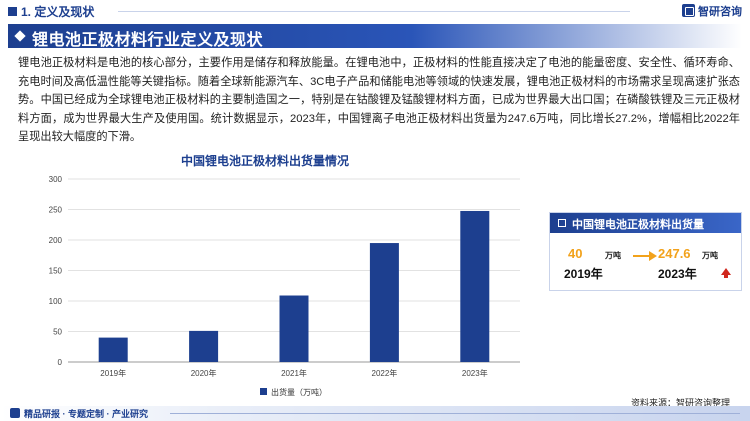 The height and width of the screenshot is (421, 750). What do you see at coordinates (58, 12) in the screenshot?
I see `section-text: 1. 定义及现状` at bounding box center [58, 12].